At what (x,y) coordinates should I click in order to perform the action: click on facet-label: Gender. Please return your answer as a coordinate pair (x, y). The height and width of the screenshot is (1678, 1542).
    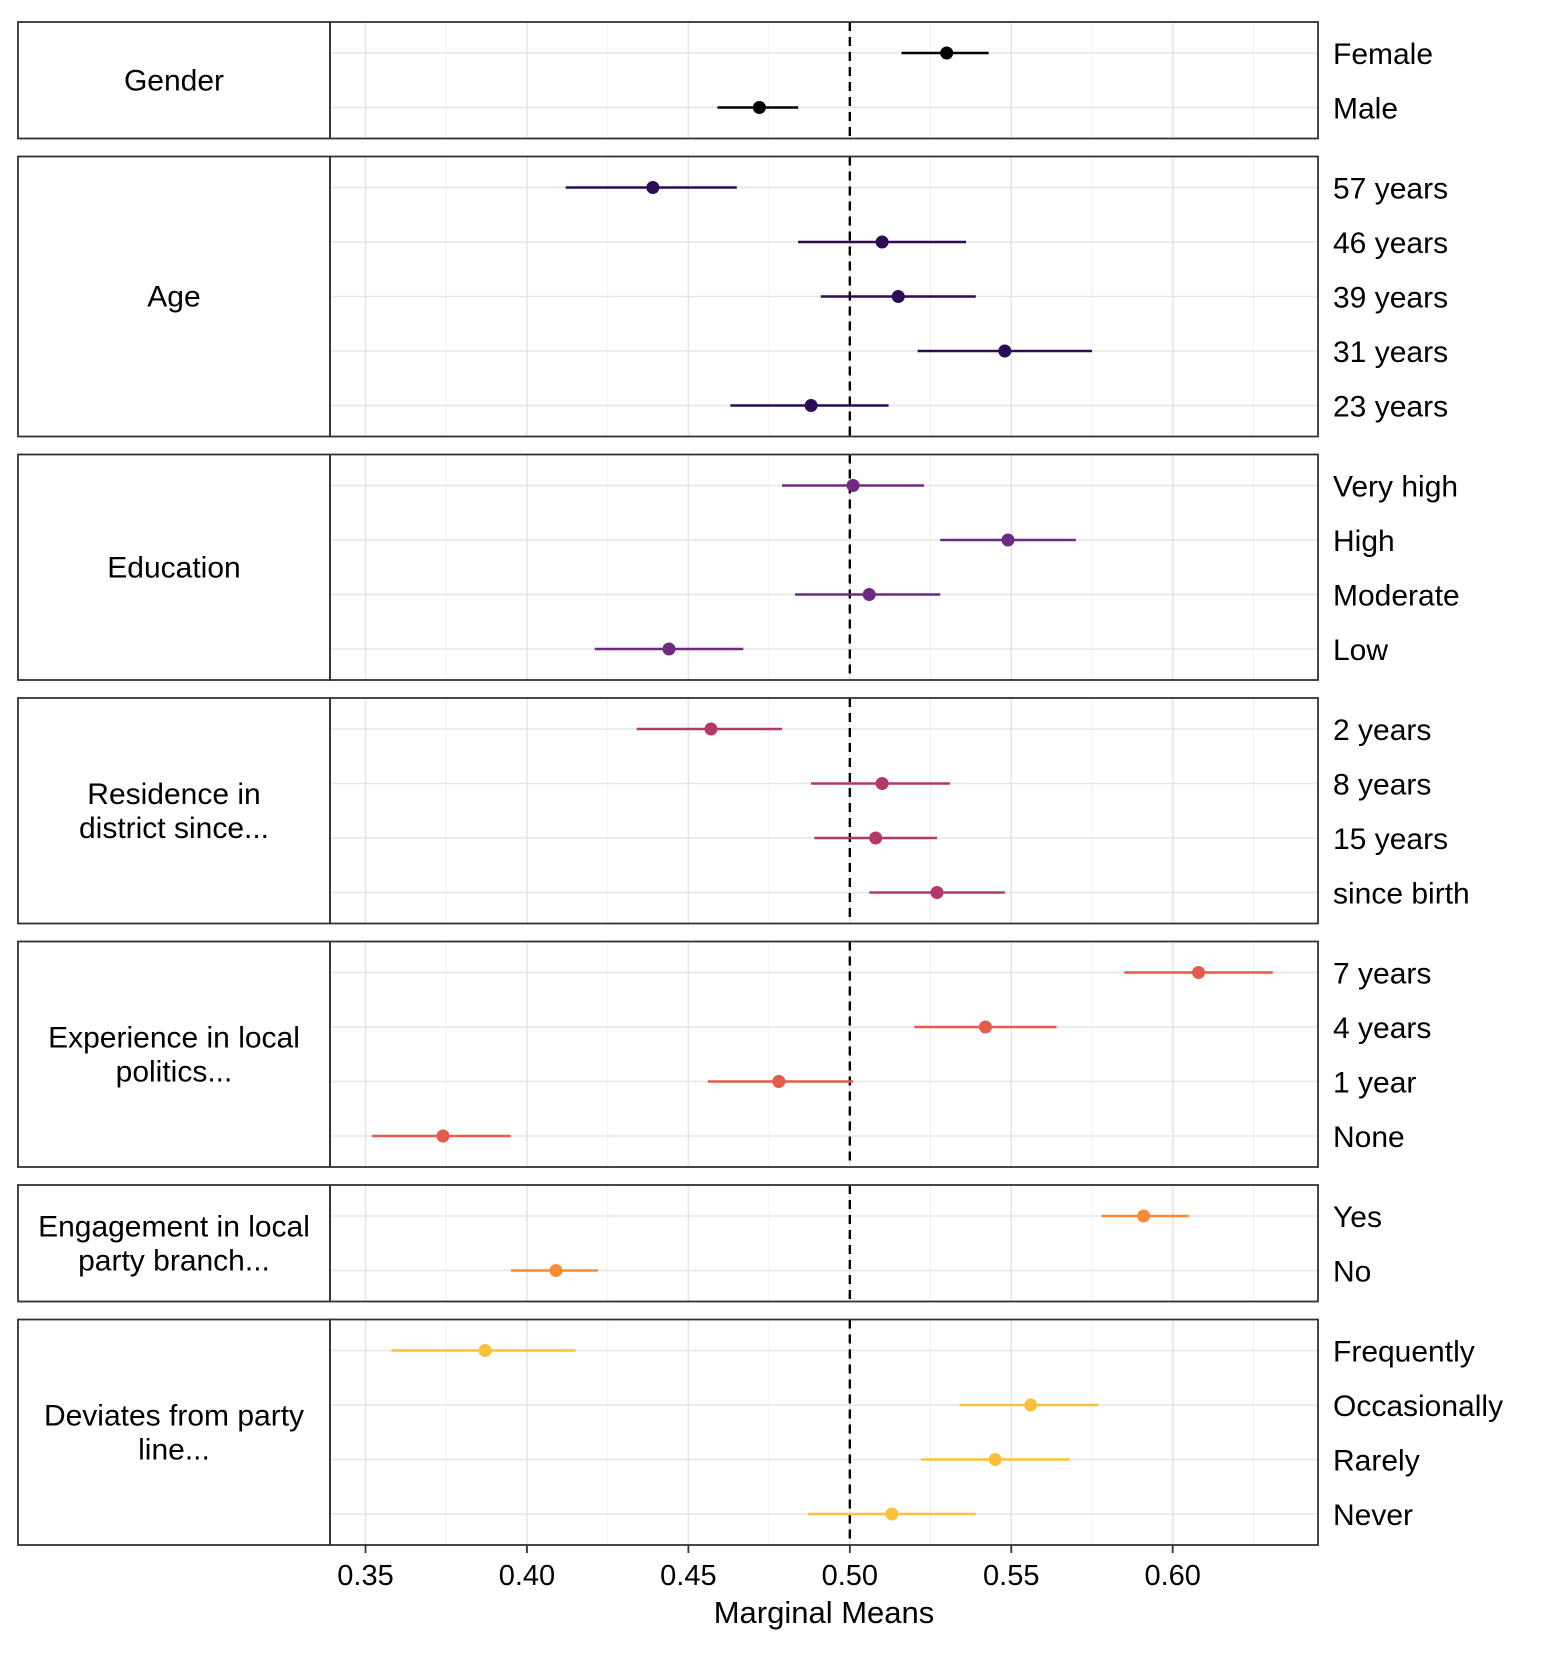
    Looking at the image, I should click on (174, 80).